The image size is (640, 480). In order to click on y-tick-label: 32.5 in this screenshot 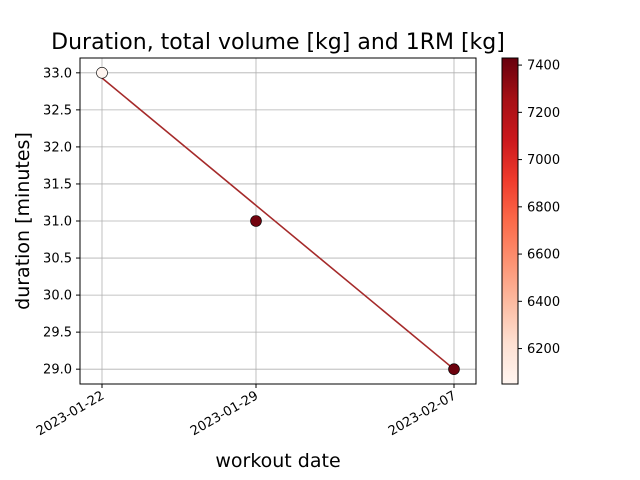, I will do `click(57, 110)`.